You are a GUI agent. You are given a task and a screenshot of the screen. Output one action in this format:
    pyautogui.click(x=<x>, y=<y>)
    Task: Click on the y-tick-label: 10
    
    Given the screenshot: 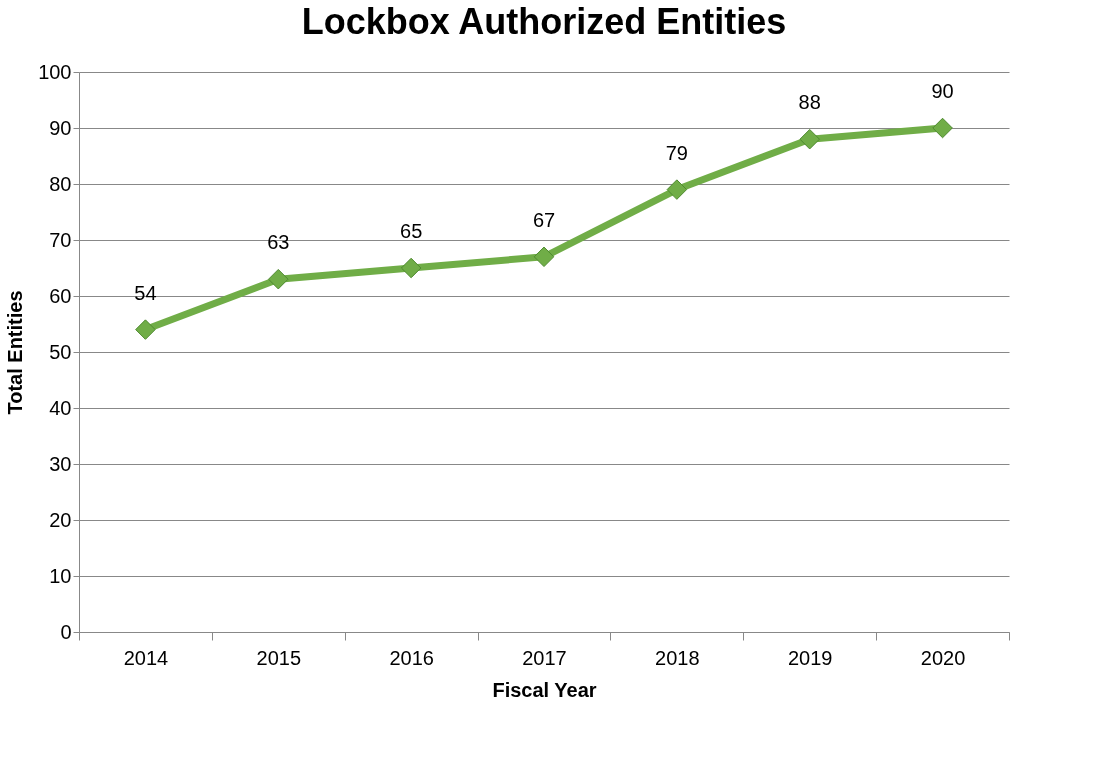 What is the action you would take?
    pyautogui.click(x=60, y=575)
    